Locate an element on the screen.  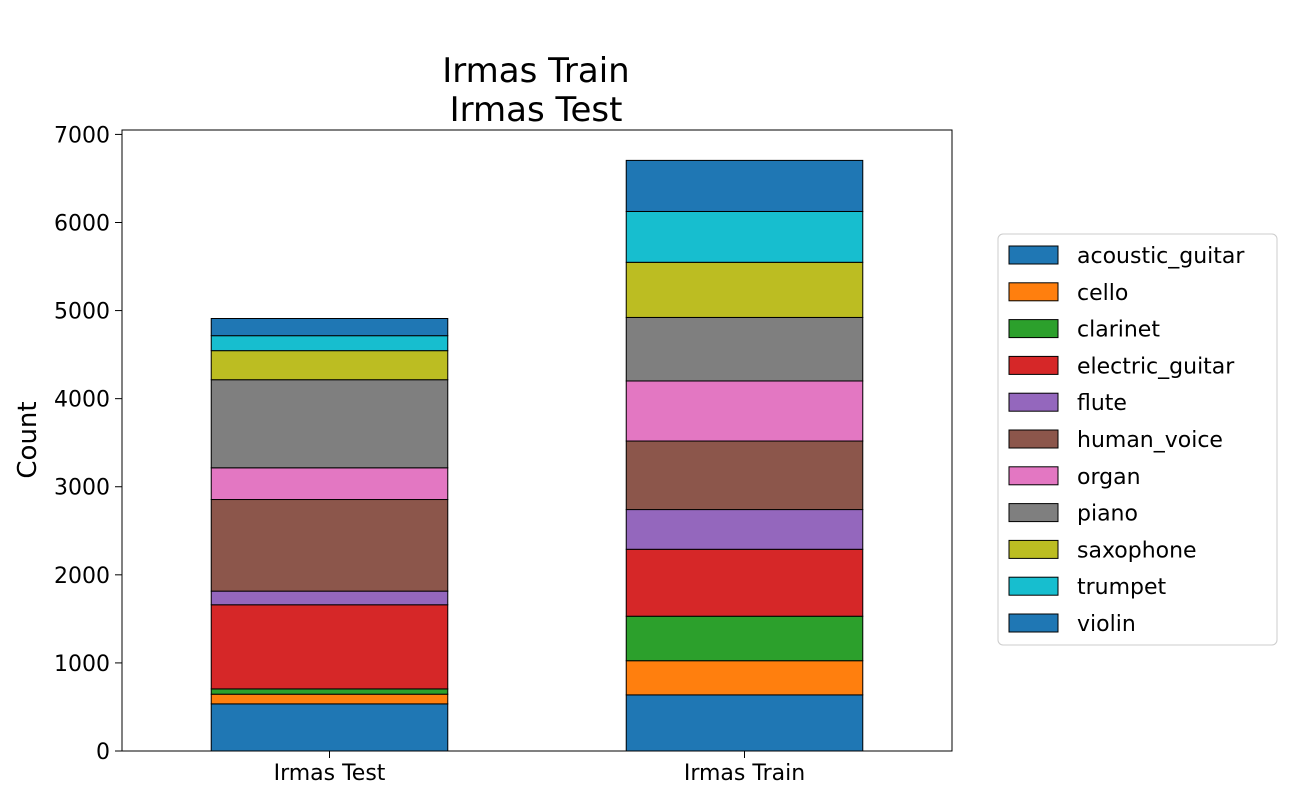
legend-swatch-acoustic_guitar is located at coordinates (1033, 255).